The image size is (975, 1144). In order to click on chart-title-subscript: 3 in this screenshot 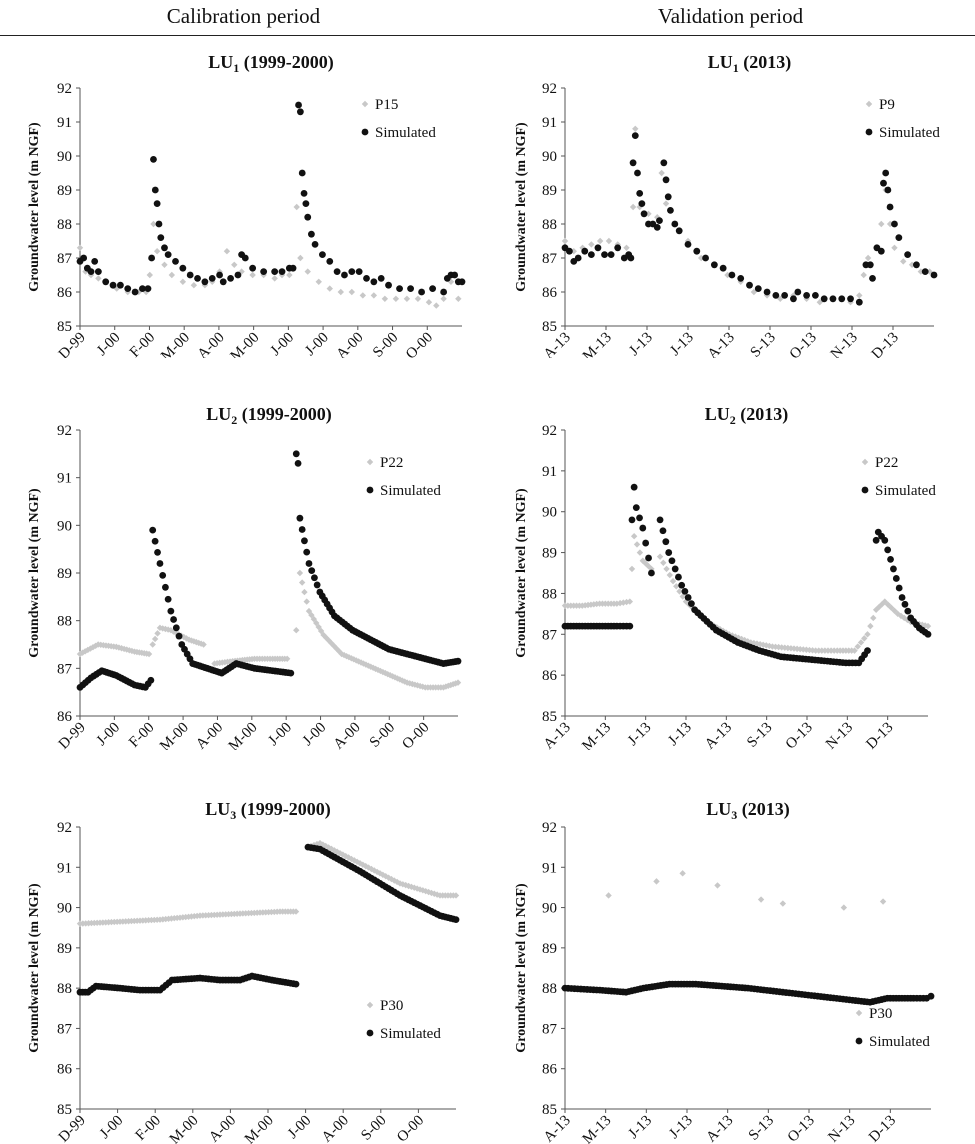, I will do `click(233, 815)`.